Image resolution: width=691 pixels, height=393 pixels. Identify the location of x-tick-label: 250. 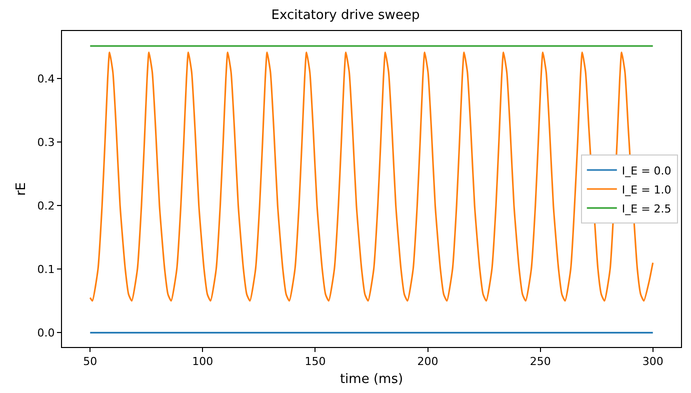
(540, 361).